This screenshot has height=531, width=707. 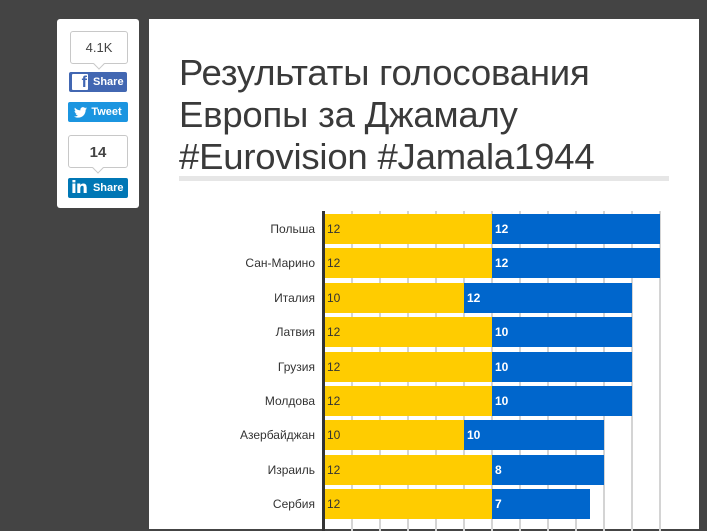 What do you see at coordinates (280, 263) in the screenshot?
I see `category-label: Сан-Марино` at bounding box center [280, 263].